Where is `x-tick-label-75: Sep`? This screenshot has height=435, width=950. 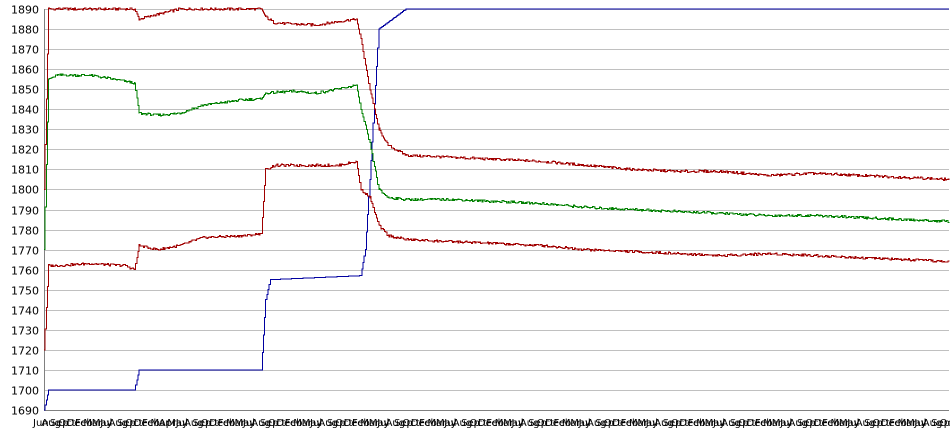 x-tick-label-75: Sep is located at coordinates (672, 423).